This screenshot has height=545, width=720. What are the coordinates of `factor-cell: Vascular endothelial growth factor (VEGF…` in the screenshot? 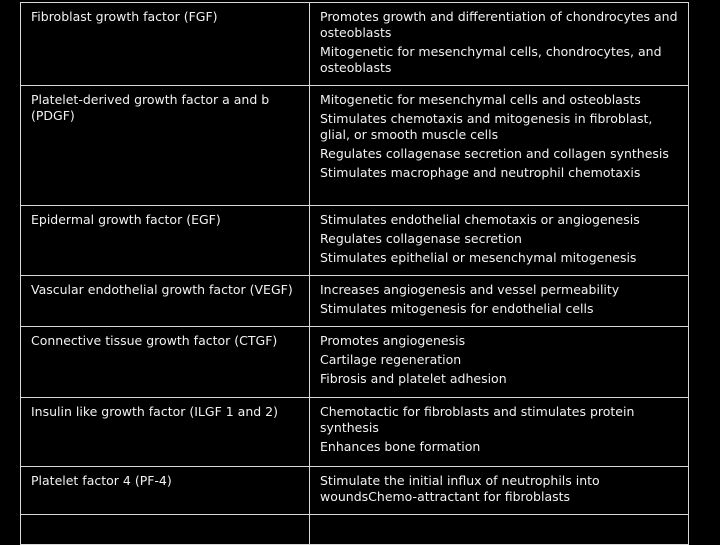 It's located at (165, 301).